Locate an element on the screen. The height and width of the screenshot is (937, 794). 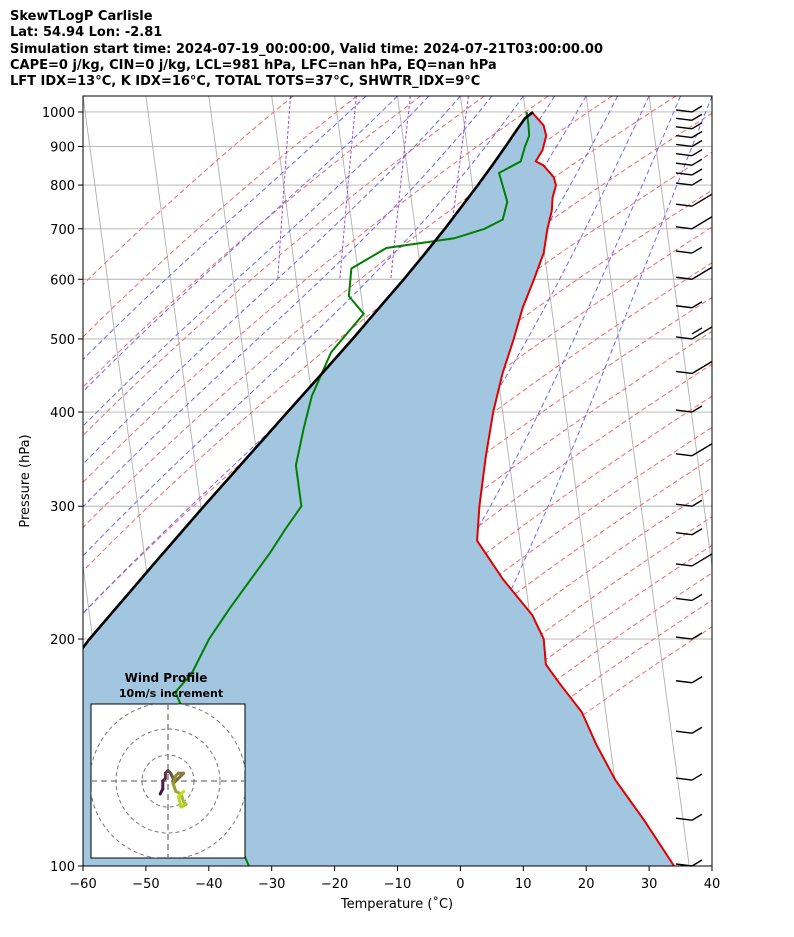
x-tick-label: −50 is located at coordinates (145, 884).